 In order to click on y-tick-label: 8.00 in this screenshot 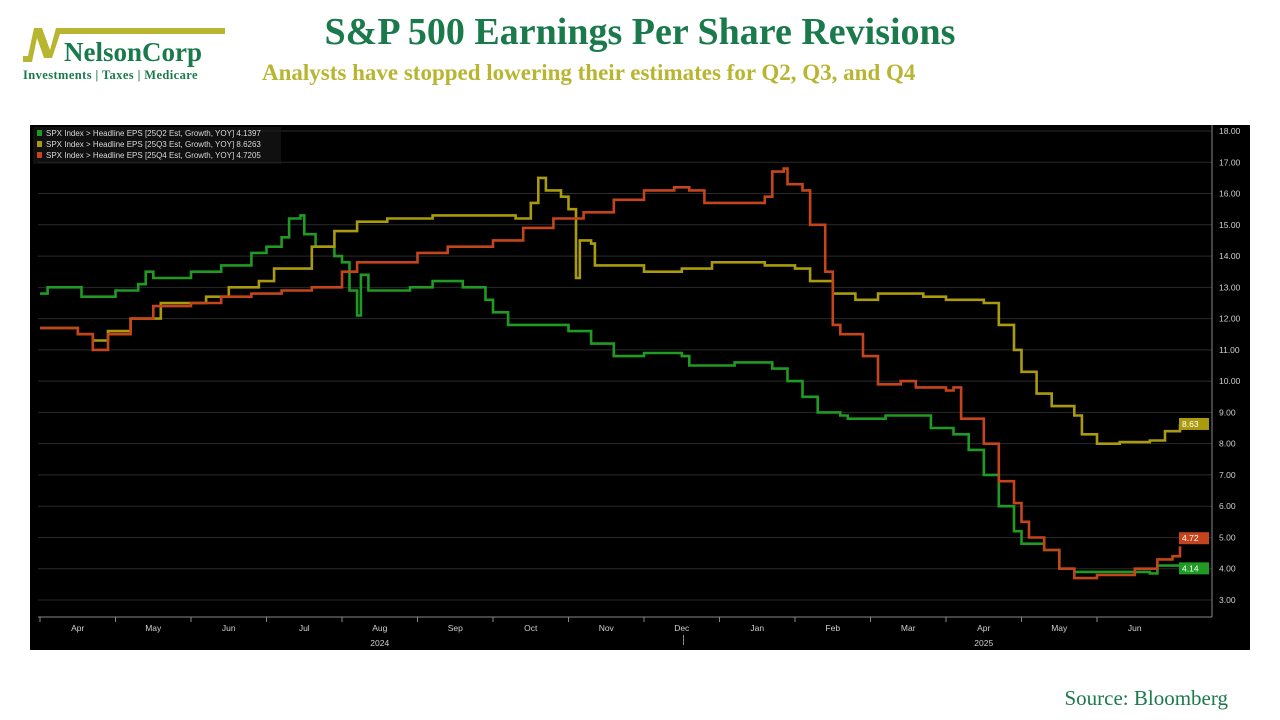, I will do `click(1227, 444)`.